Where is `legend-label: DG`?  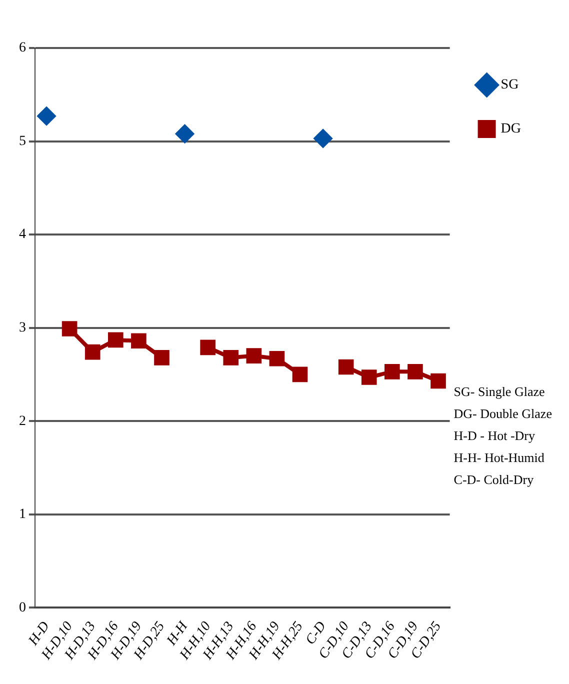 legend-label: DG is located at coordinates (511, 129).